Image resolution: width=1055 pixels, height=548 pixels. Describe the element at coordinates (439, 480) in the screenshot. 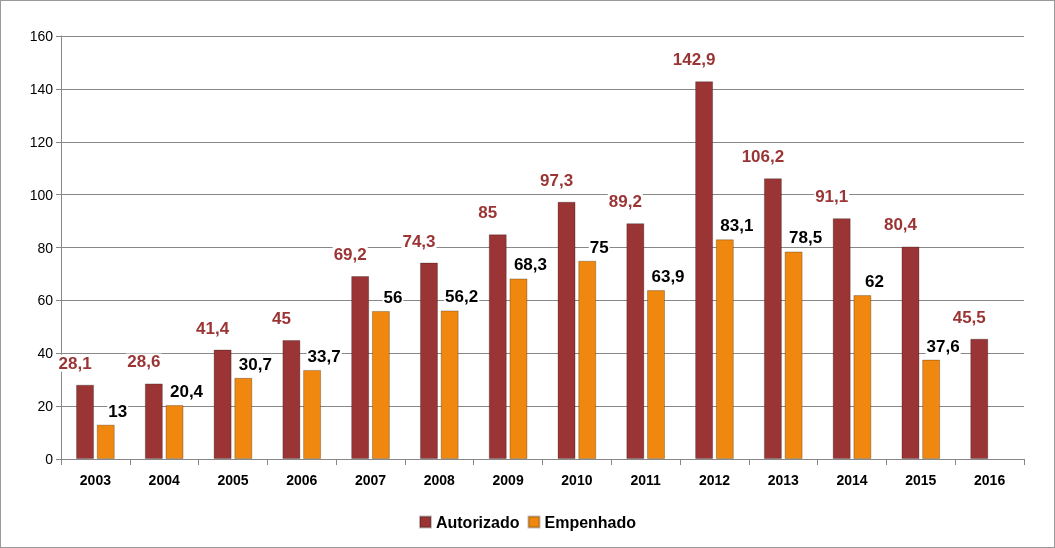

I see `x-tick-label: 2008` at that location.